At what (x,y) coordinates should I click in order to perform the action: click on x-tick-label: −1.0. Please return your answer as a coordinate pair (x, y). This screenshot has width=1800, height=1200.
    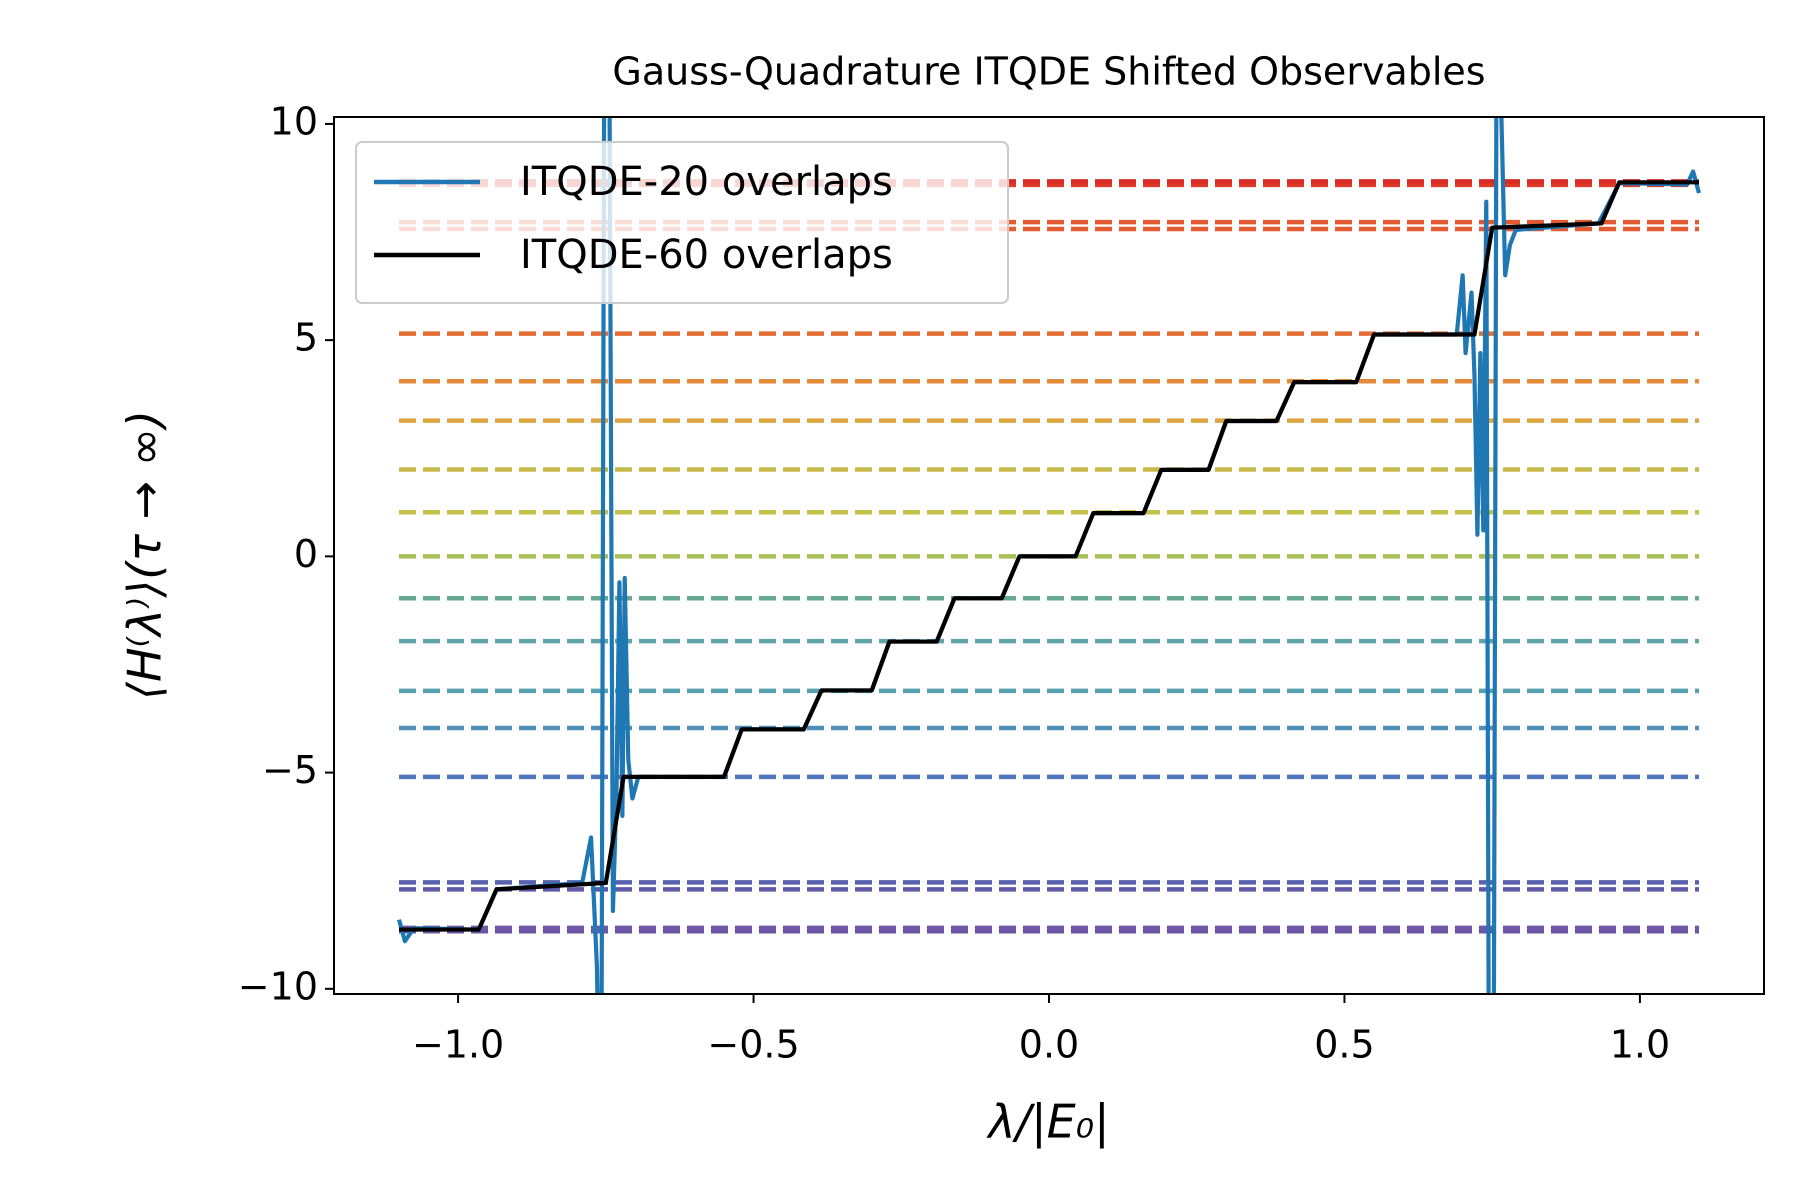
    Looking at the image, I should click on (458, 1045).